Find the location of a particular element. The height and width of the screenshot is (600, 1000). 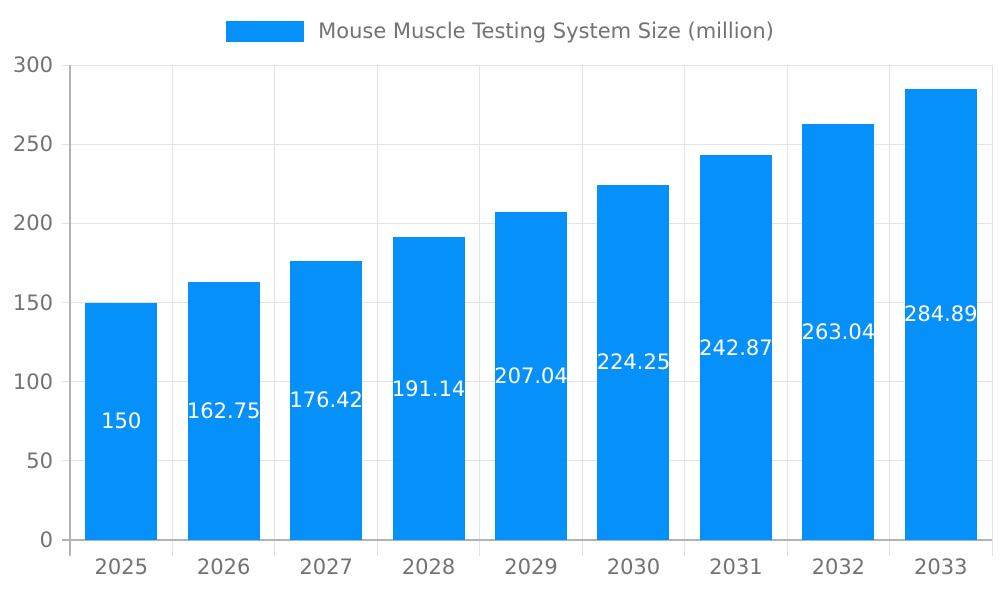

x-tick-label: 2032 is located at coordinates (838, 567).